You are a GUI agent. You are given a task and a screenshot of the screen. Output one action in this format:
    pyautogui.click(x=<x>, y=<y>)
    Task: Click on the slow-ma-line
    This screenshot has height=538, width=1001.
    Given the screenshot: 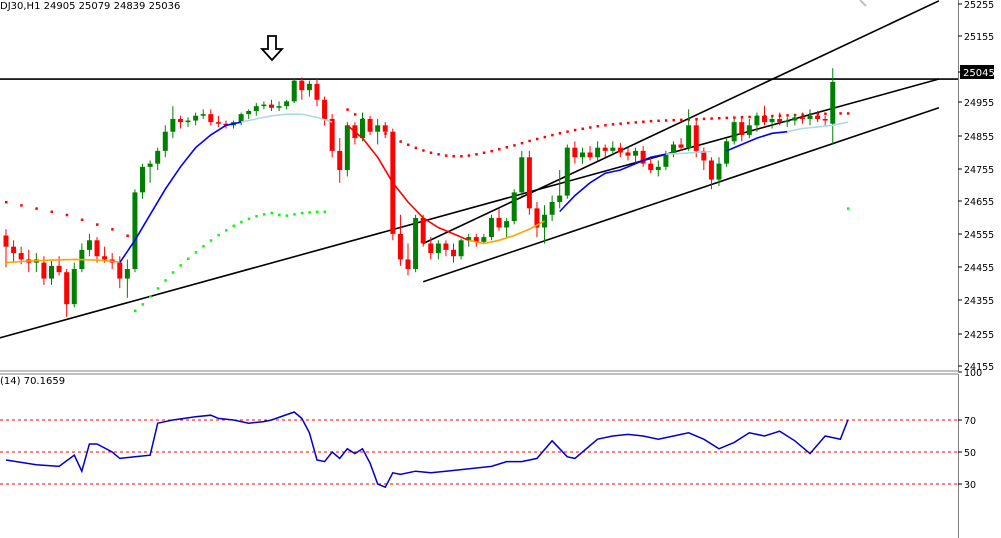 What is the action you would take?
    pyautogui.click(x=408, y=183)
    